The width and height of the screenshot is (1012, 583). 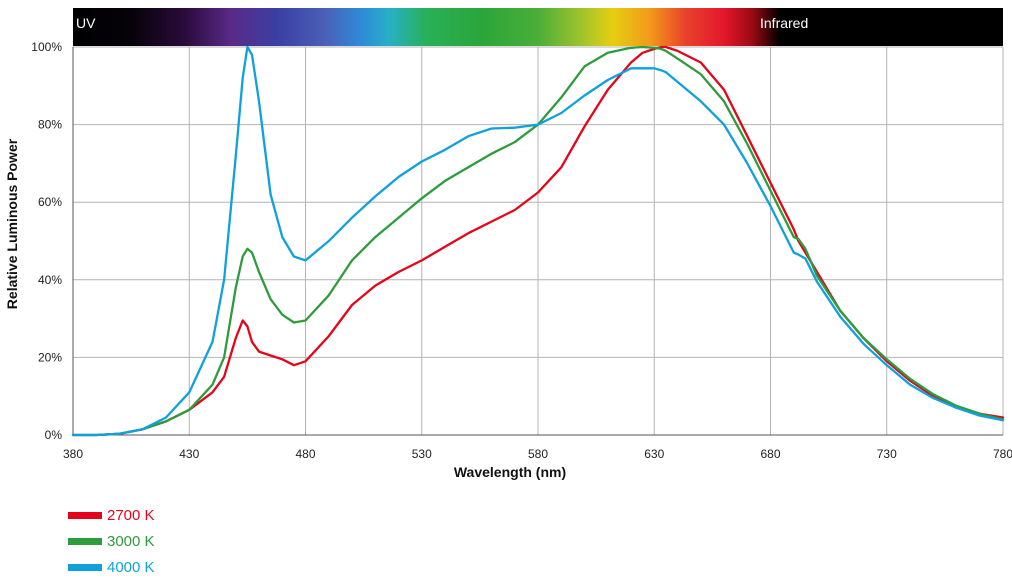 I want to click on legend-label-4000k: 4000 K, so click(x=131, y=567).